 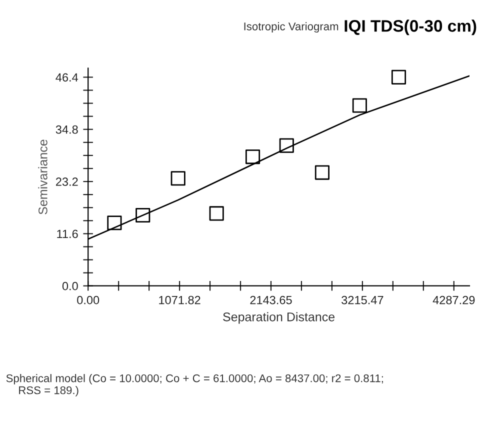 I want to click on y-tick-label: 34.8, so click(x=67, y=129).